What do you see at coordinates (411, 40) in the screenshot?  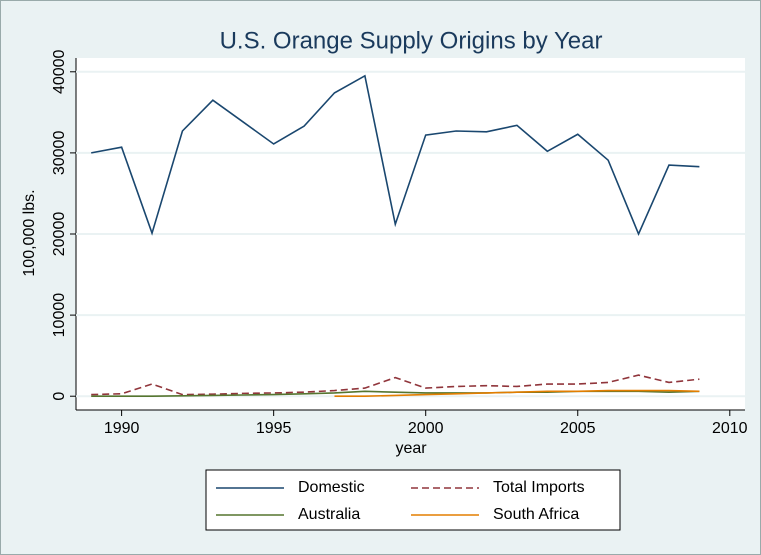 I see `chart-title: U.S. Orange Supply Origins by Year` at bounding box center [411, 40].